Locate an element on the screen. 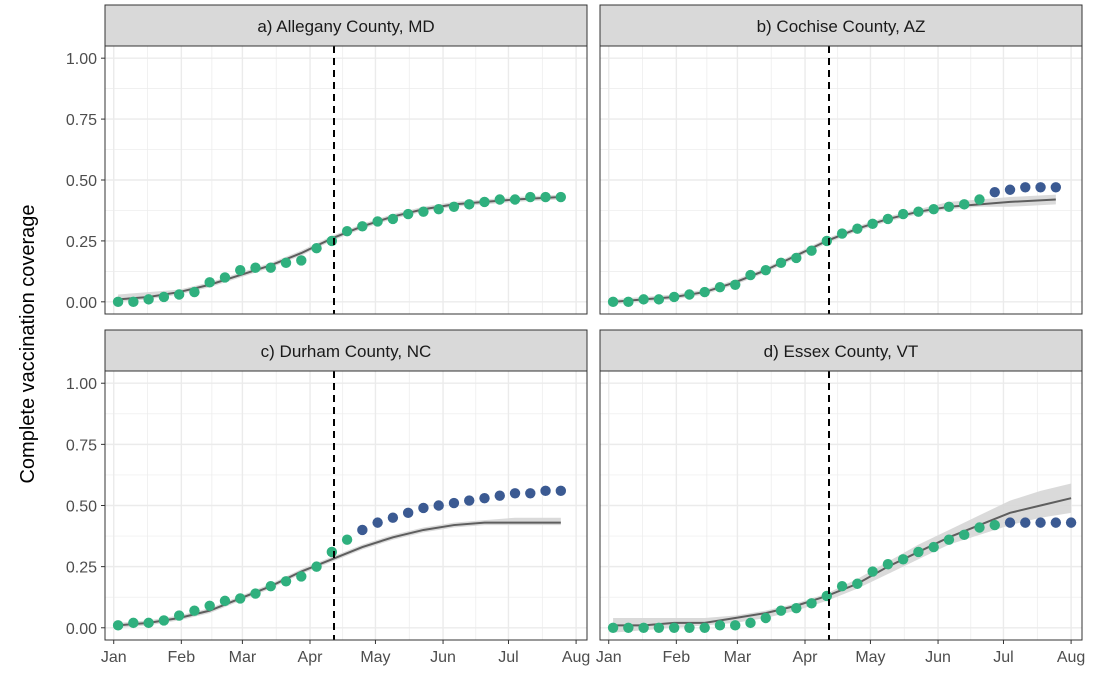 This screenshot has width=1093, height=676. panel-title: b) Cochise County, AZ is located at coordinates (841, 26).